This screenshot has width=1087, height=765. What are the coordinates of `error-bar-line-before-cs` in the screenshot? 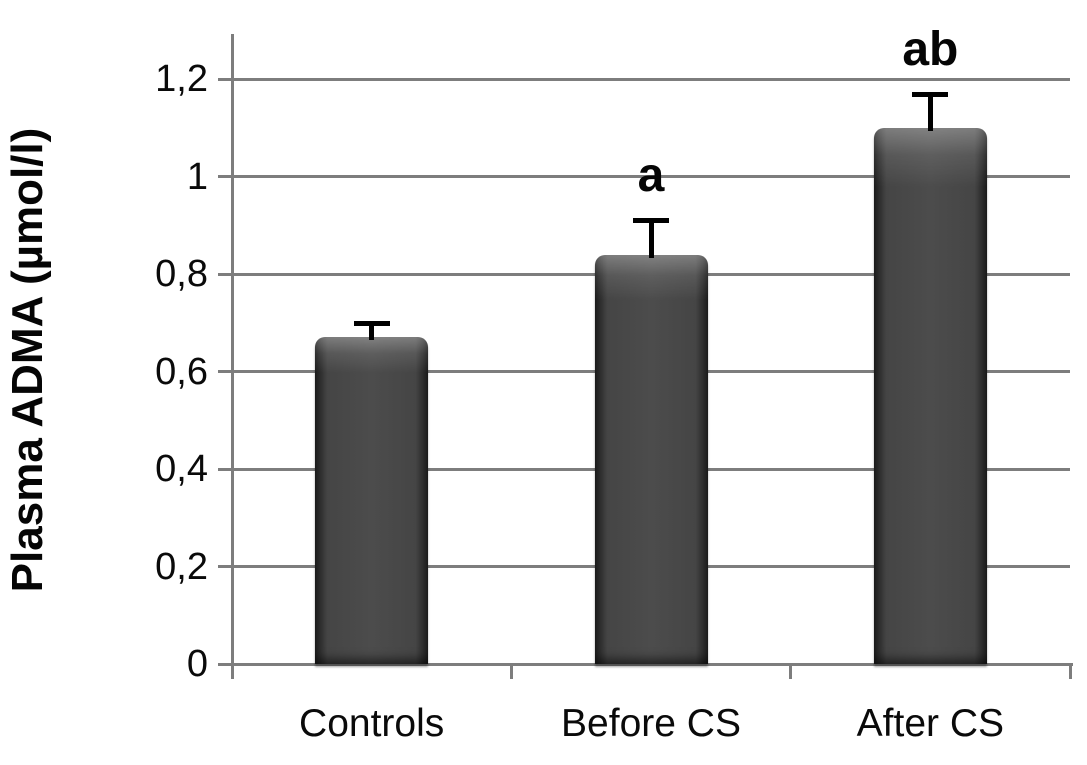 It's located at (651, 239).